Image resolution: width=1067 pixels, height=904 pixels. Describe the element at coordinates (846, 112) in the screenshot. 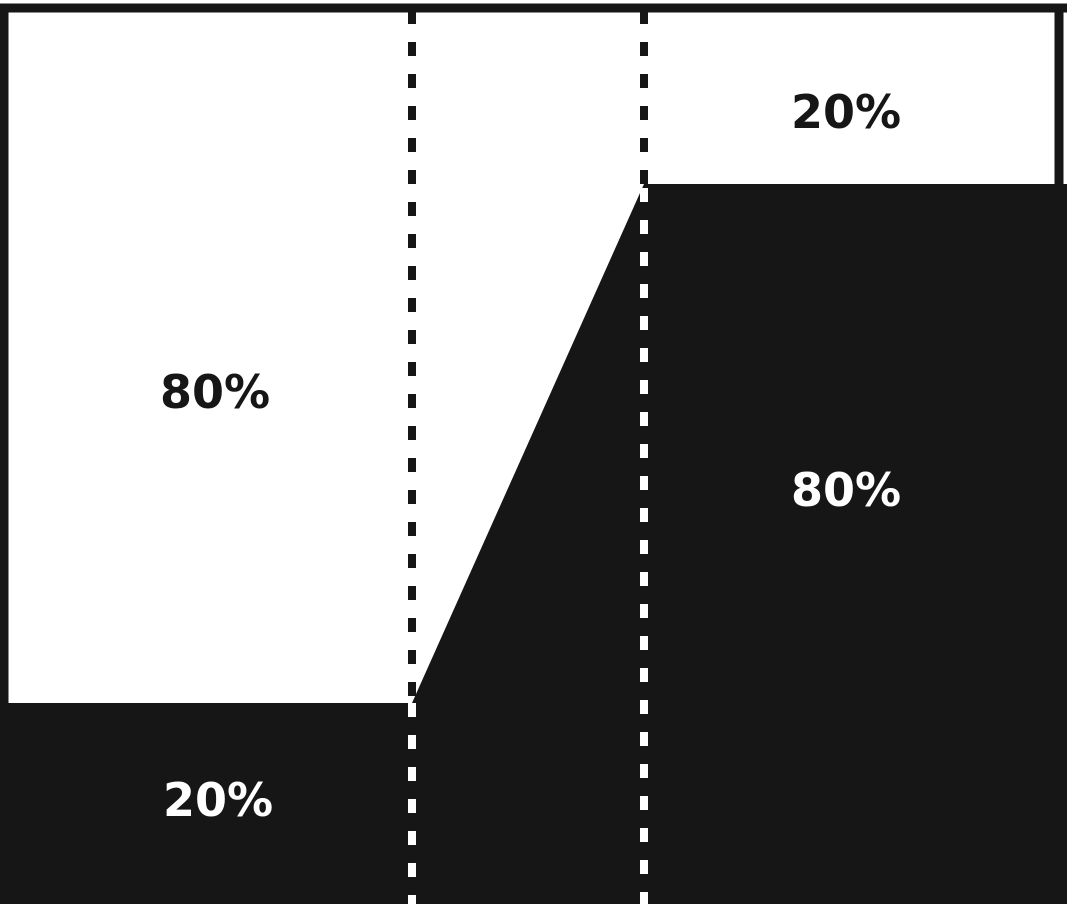

I see `right-top-label: 20%` at that location.